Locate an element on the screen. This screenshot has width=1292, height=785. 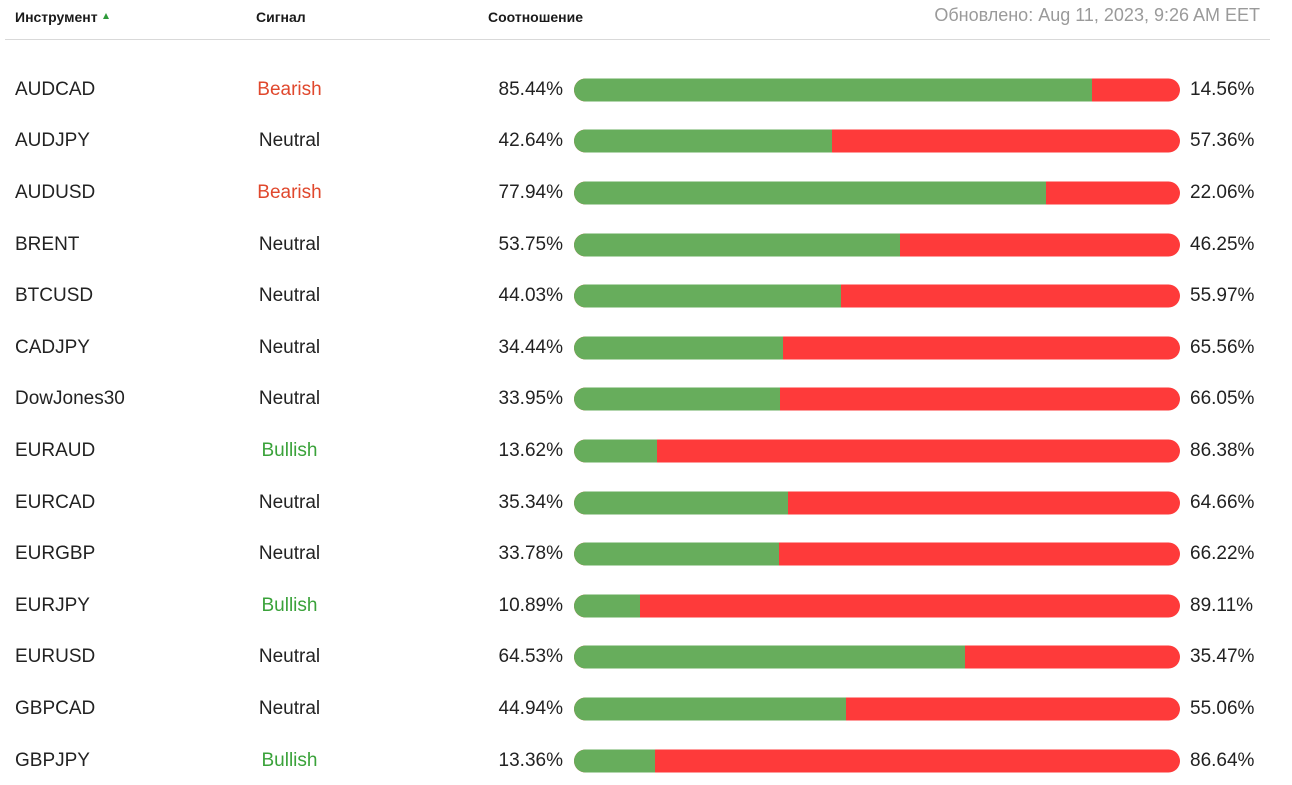
table-row: EURUSD Neutral 64.53% 35.47% is located at coordinates (646, 658).